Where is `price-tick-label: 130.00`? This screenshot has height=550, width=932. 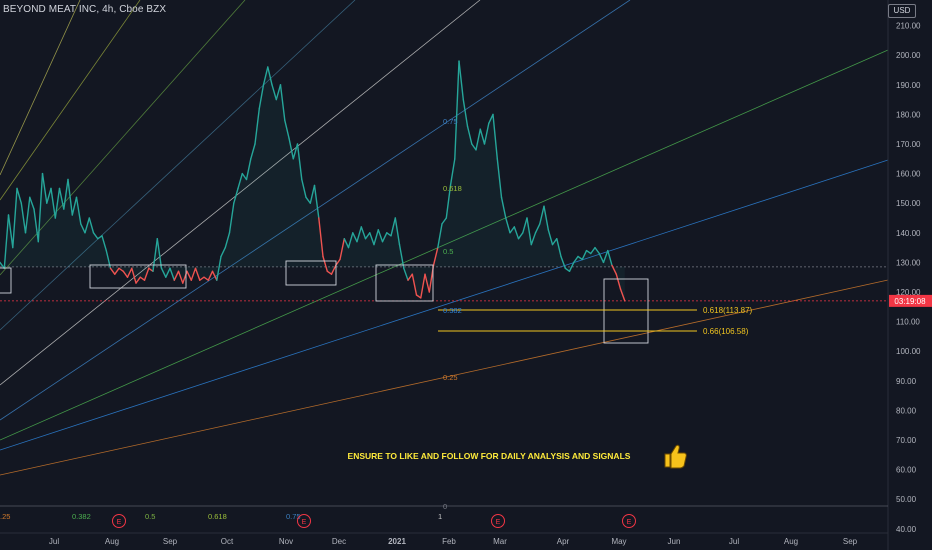 price-tick-label: 130.00 is located at coordinates (908, 262).